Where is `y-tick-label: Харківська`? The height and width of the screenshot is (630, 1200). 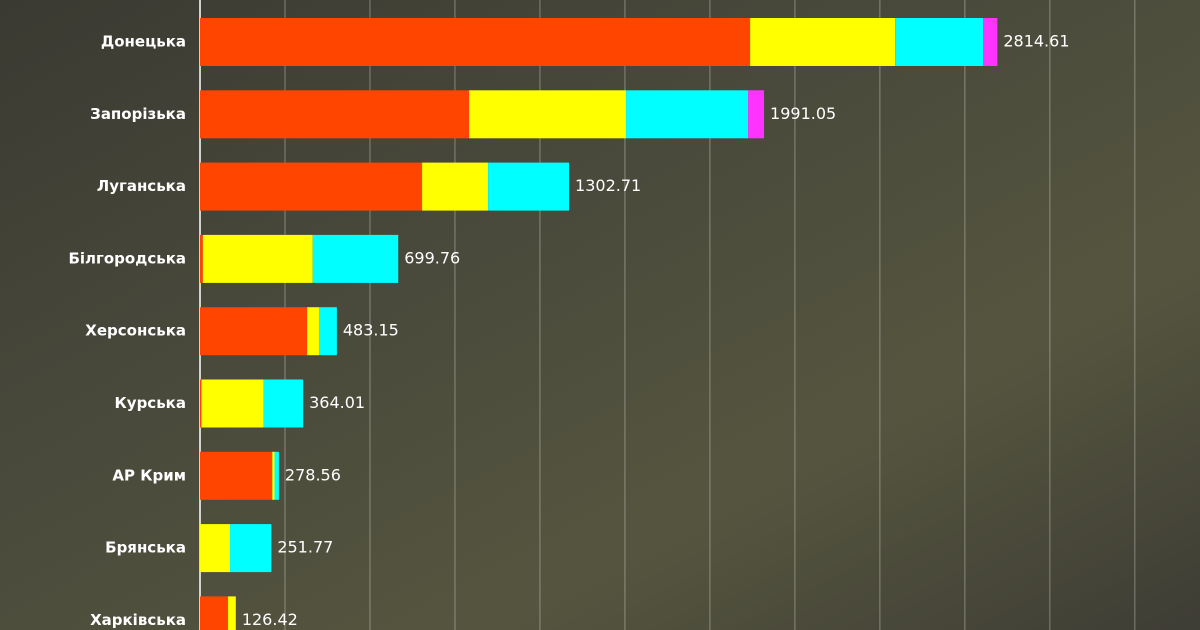 y-tick-label: Харківська is located at coordinates (138, 620).